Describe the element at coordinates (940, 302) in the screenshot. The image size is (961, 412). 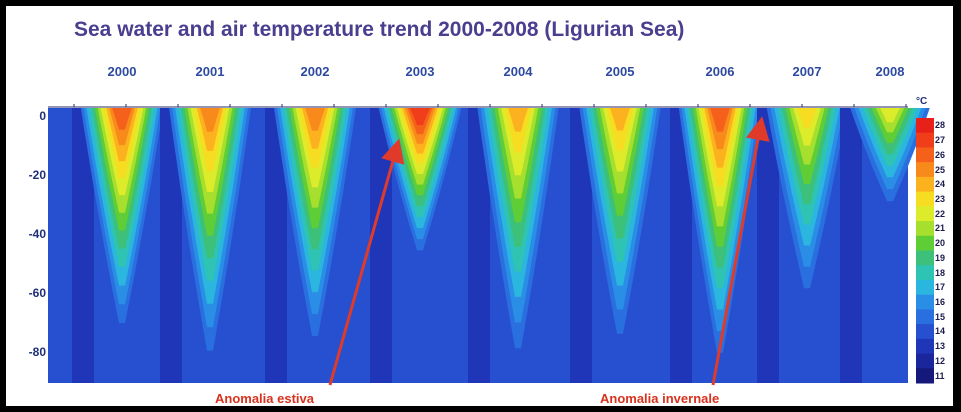
I see `colorbar-label: 16` at that location.